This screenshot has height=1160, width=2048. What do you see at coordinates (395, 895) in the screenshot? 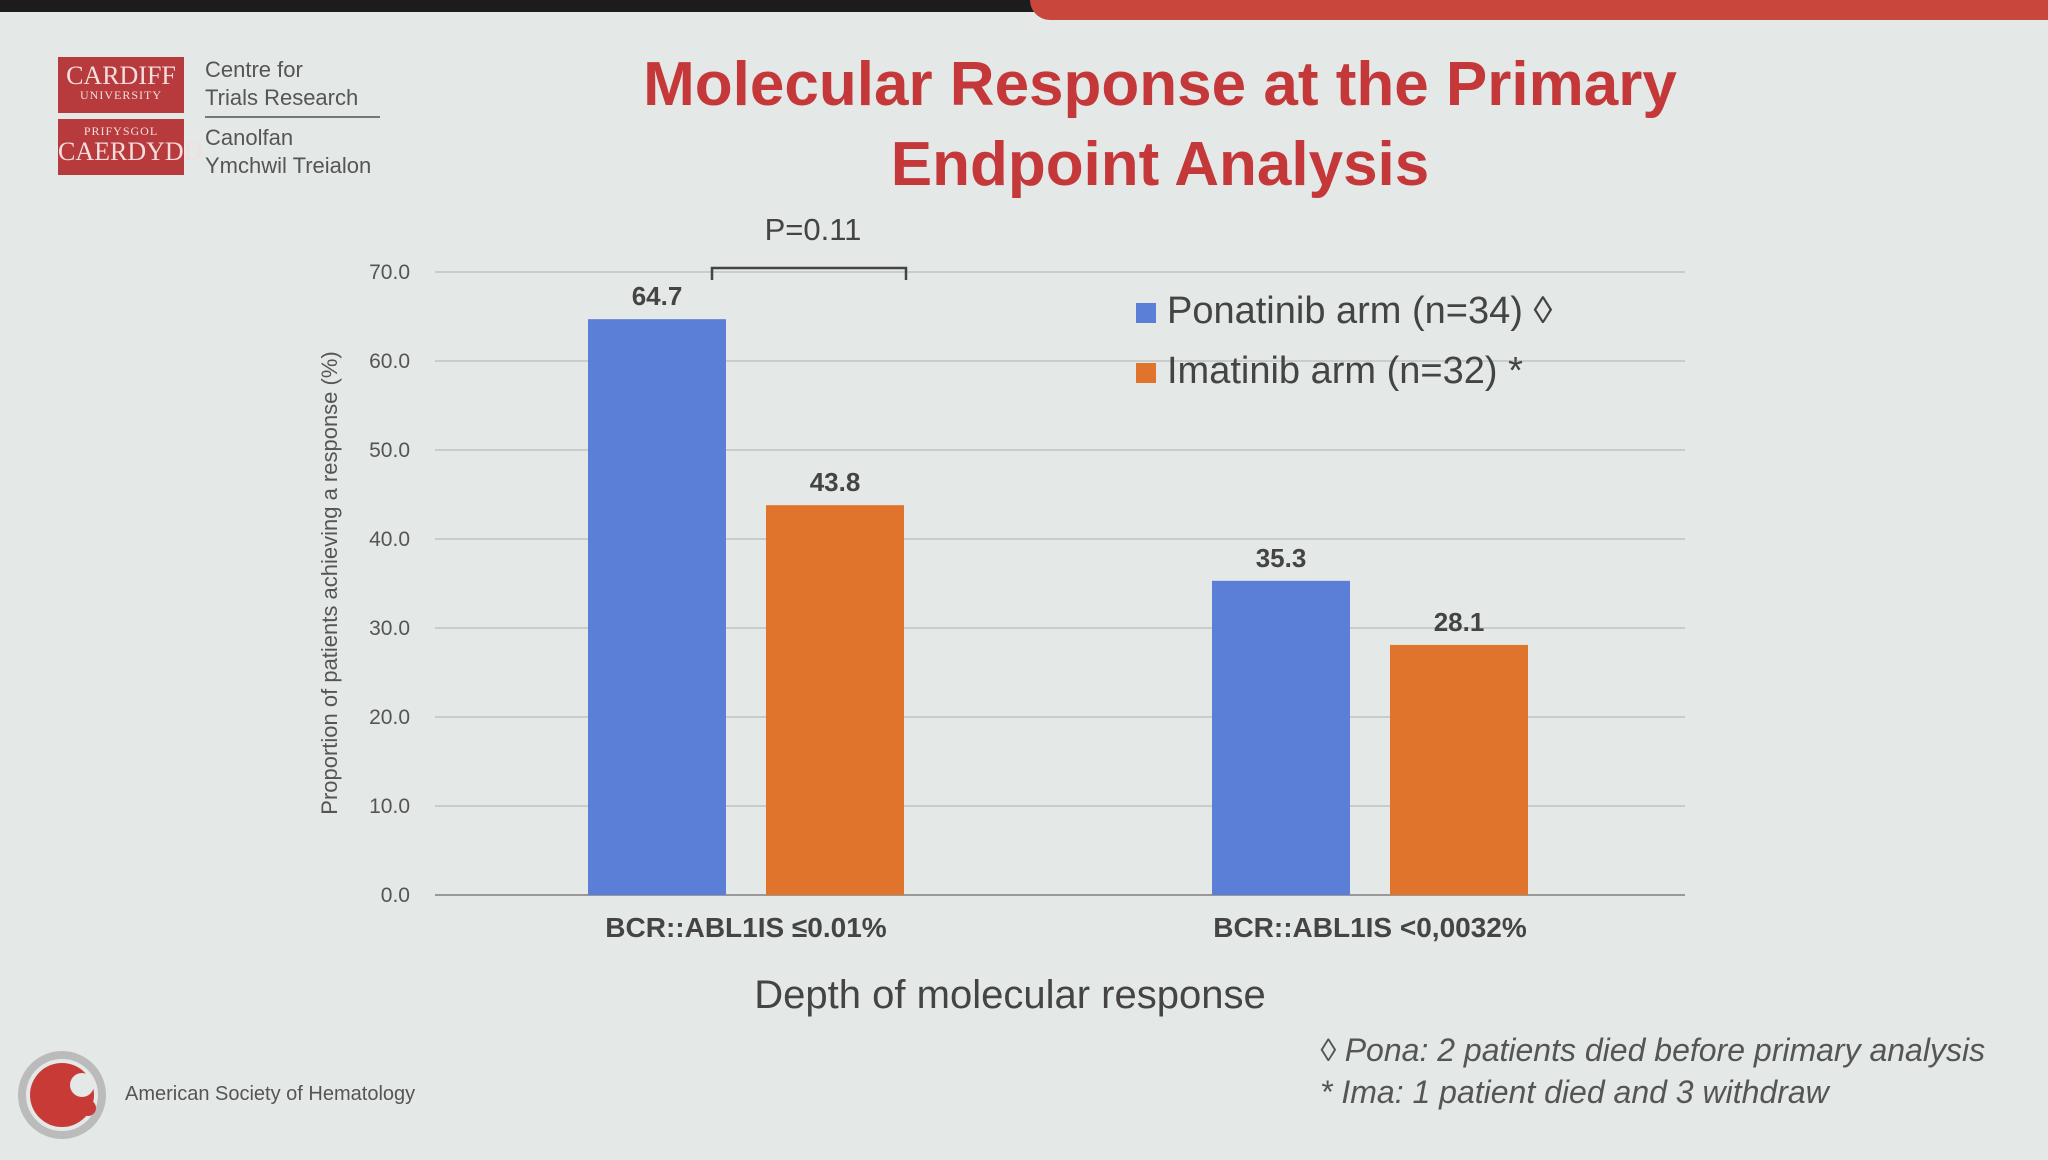
I see `y-tick-label: 0.0` at bounding box center [395, 895].